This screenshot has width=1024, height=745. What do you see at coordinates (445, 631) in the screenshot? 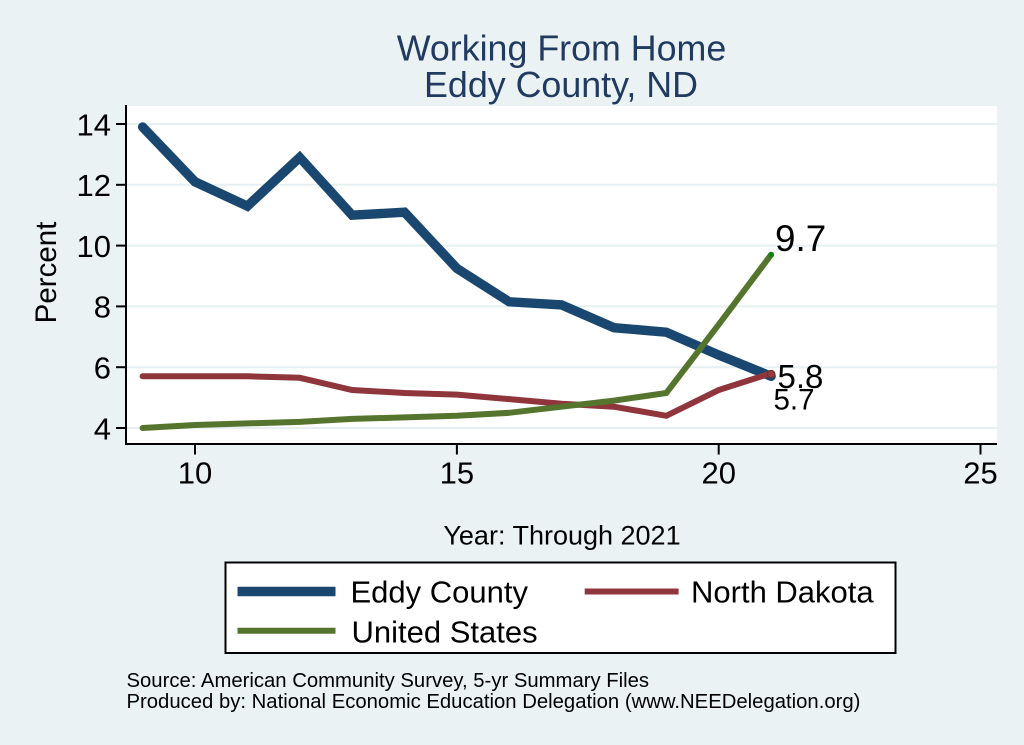
I see `svg-text: United States` at bounding box center [445, 631].